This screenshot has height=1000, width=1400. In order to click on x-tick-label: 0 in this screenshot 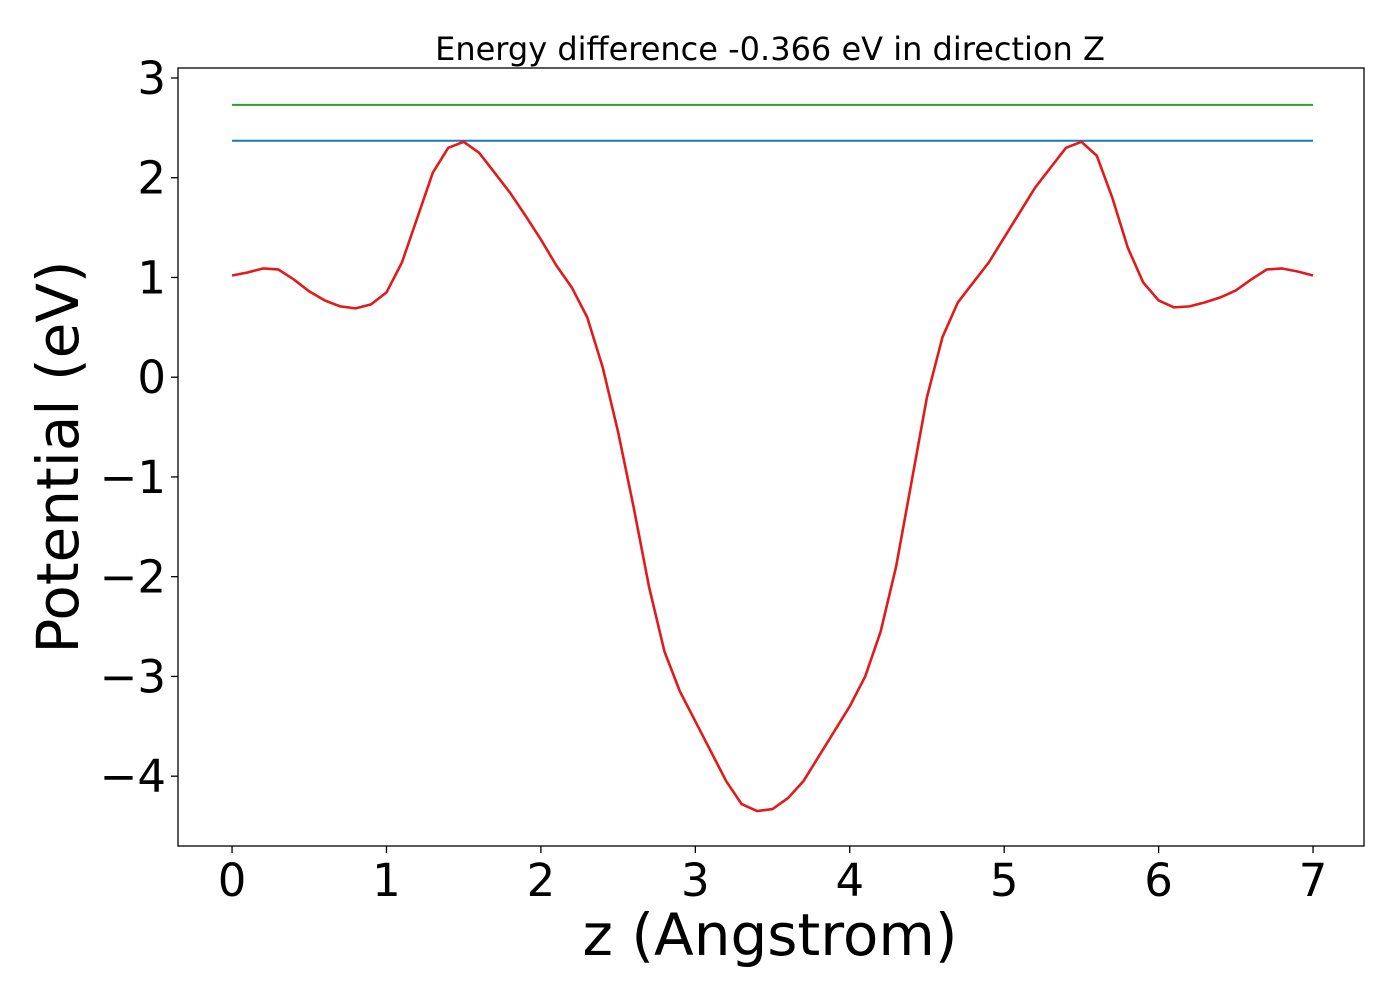, I will do `click(232, 880)`.